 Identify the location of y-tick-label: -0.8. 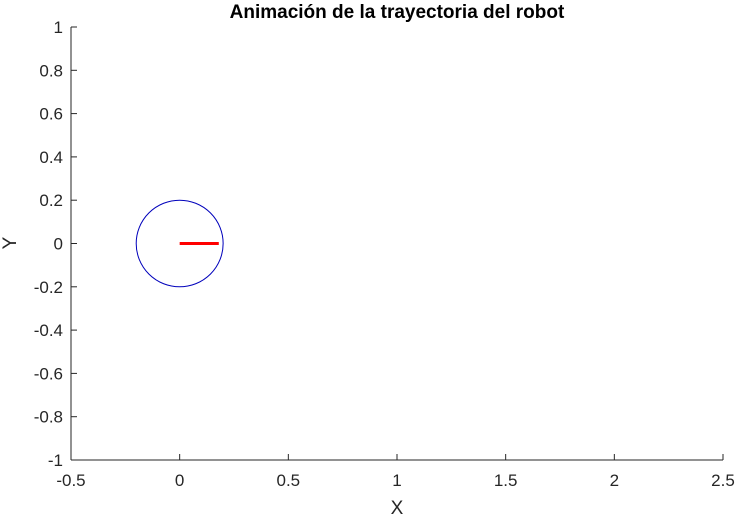
(48, 417).